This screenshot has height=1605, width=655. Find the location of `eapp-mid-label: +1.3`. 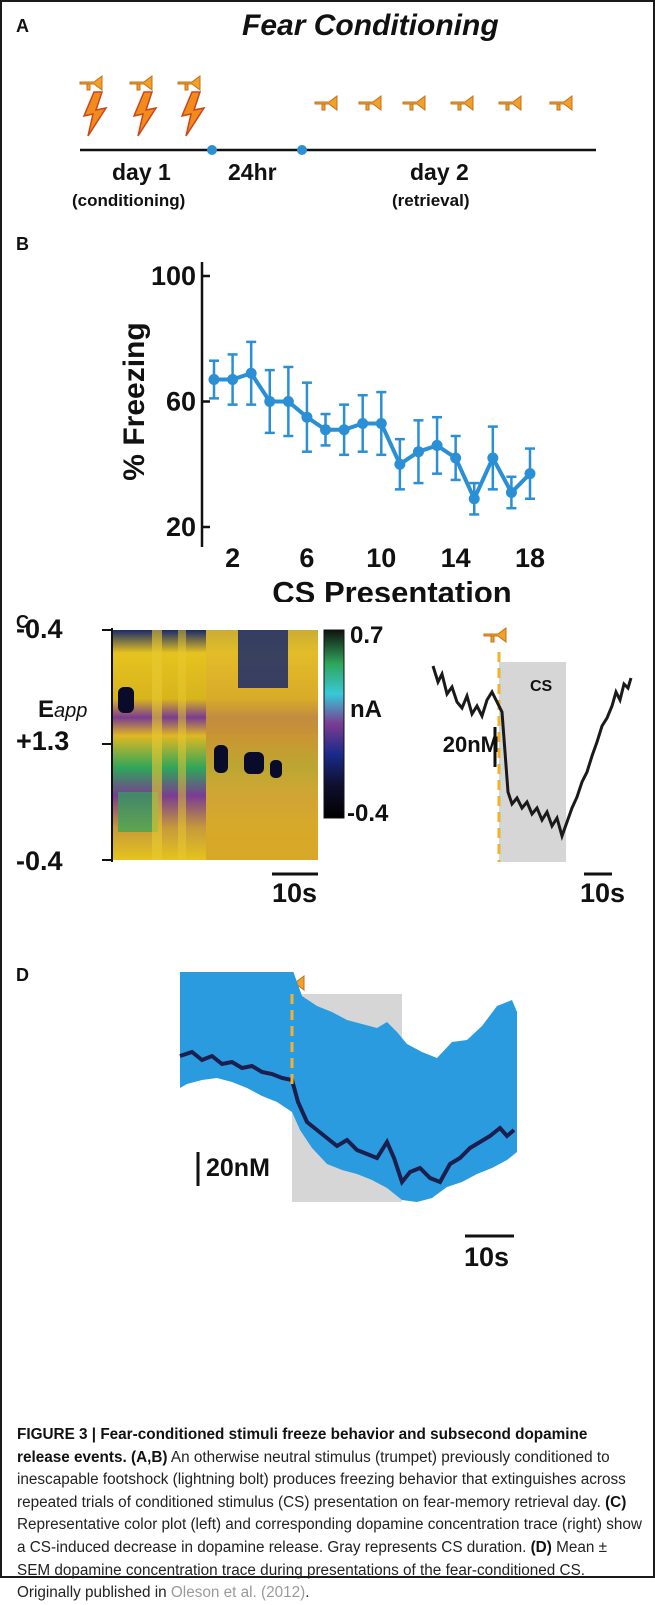

eapp-mid-label: +1.3 is located at coordinates (43, 741).